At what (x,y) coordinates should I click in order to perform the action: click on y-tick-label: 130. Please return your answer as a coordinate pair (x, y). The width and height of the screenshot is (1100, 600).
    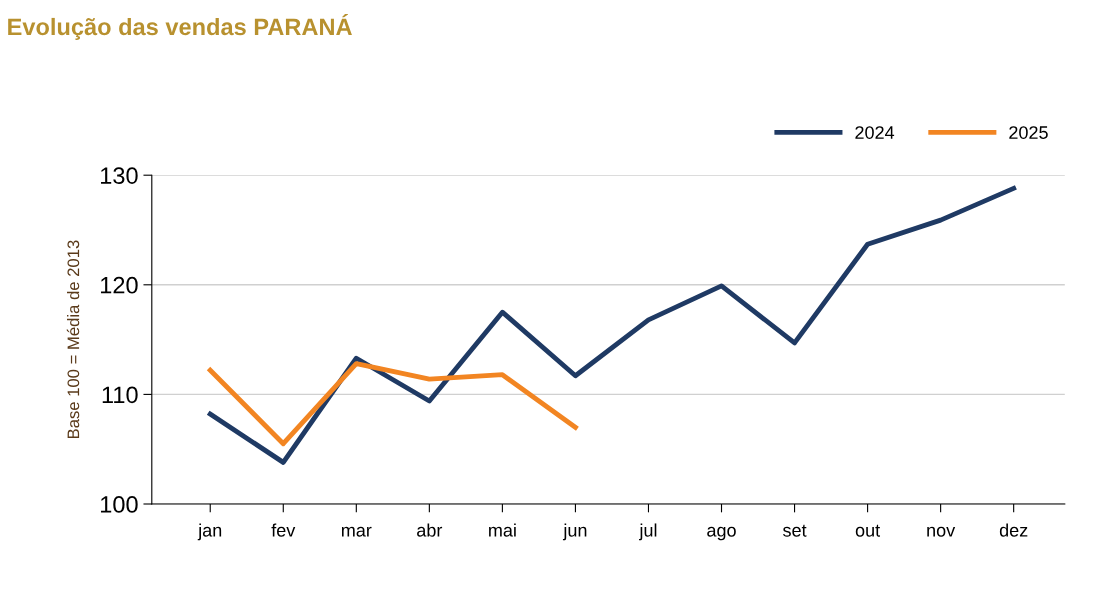
    Looking at the image, I should click on (119, 175).